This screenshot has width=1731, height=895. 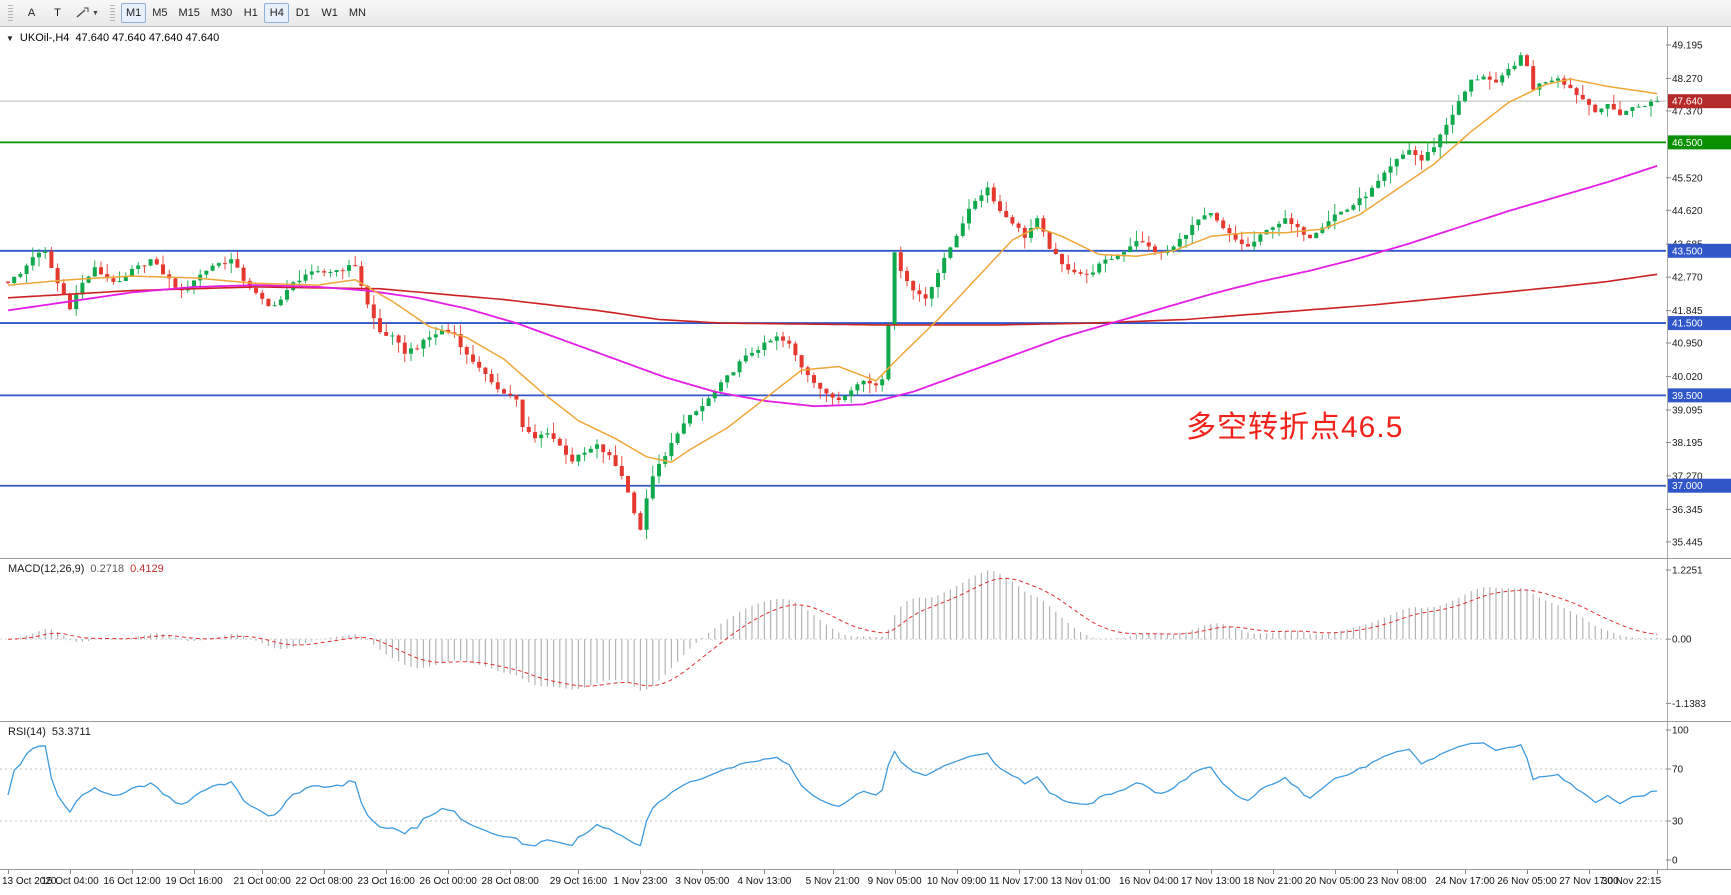 I want to click on symbol-period-label: UKOil-,H4, so click(x=44, y=38).